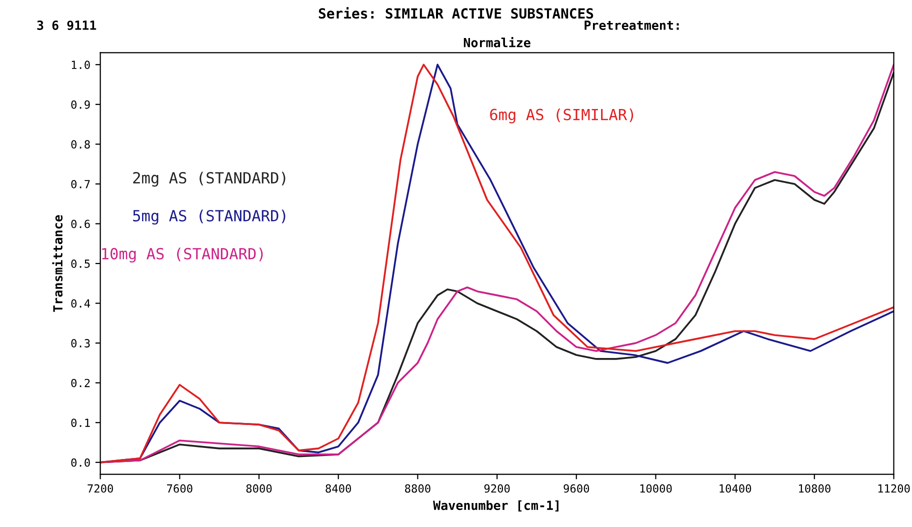  I want to click on x-tick-label: 8400, so click(339, 488).